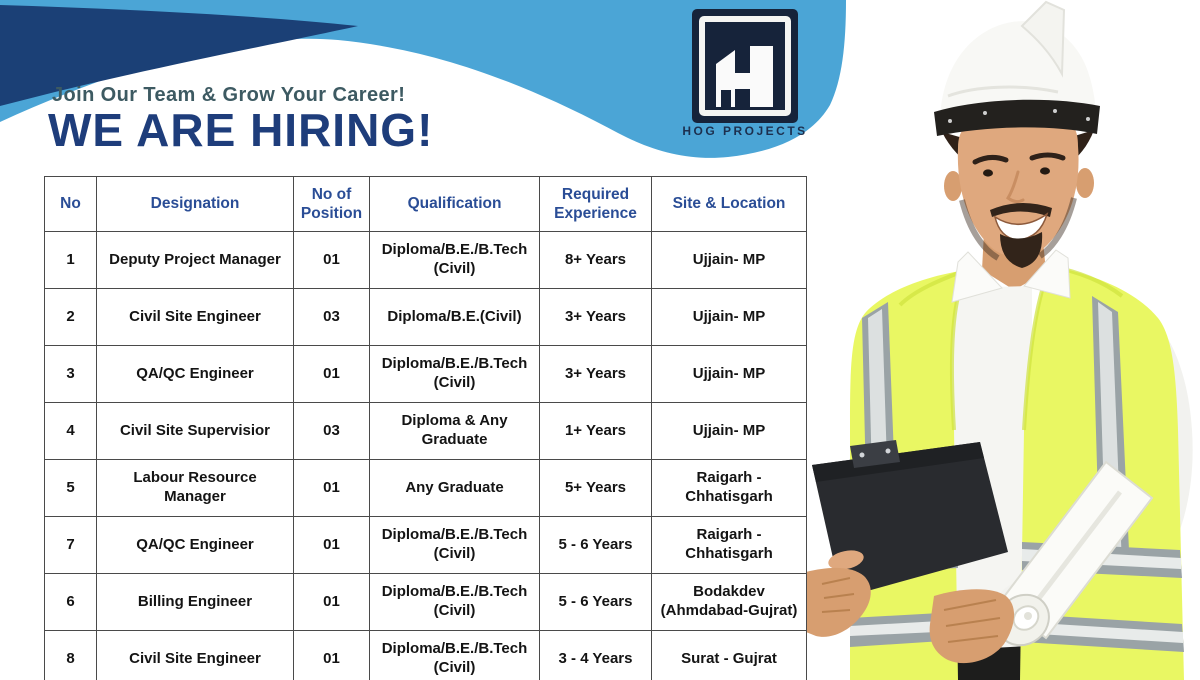 This screenshot has height=680, width=1200. I want to click on cell-location: Surat - Gujrat, so click(729, 655).